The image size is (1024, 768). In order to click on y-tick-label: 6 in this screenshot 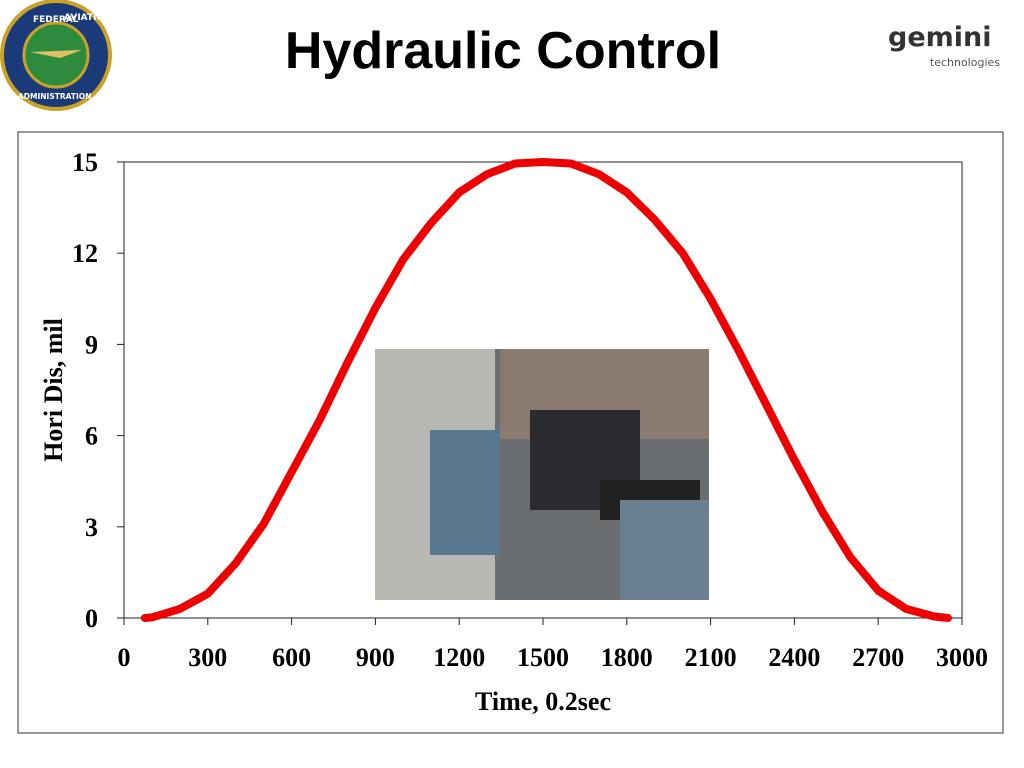, I will do `click(91, 436)`.